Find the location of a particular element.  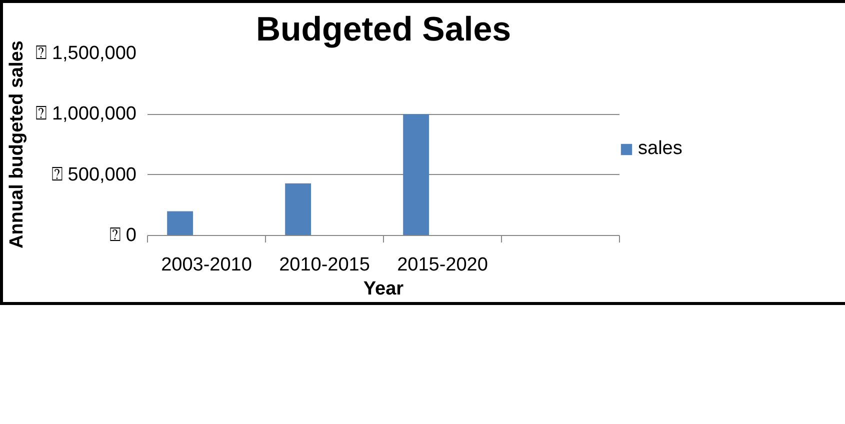

x-tick-label: 2003-2010 is located at coordinates (206, 265).